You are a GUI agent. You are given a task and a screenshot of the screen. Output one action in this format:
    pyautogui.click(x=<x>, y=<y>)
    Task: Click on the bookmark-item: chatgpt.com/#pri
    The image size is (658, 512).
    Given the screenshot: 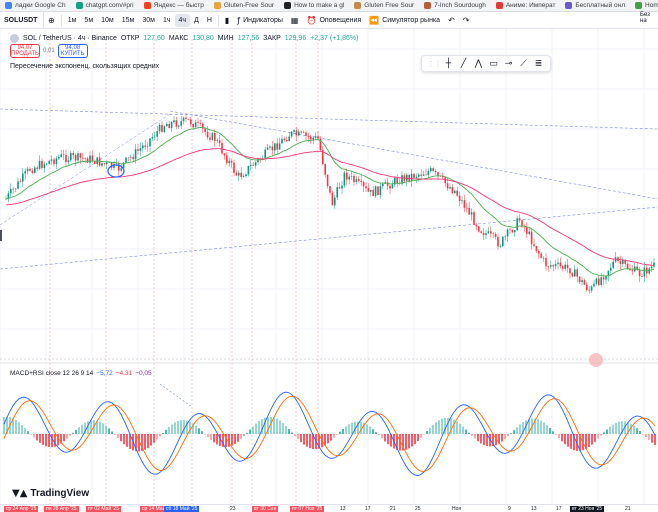 What is the action you would take?
    pyautogui.click(x=105, y=5)
    